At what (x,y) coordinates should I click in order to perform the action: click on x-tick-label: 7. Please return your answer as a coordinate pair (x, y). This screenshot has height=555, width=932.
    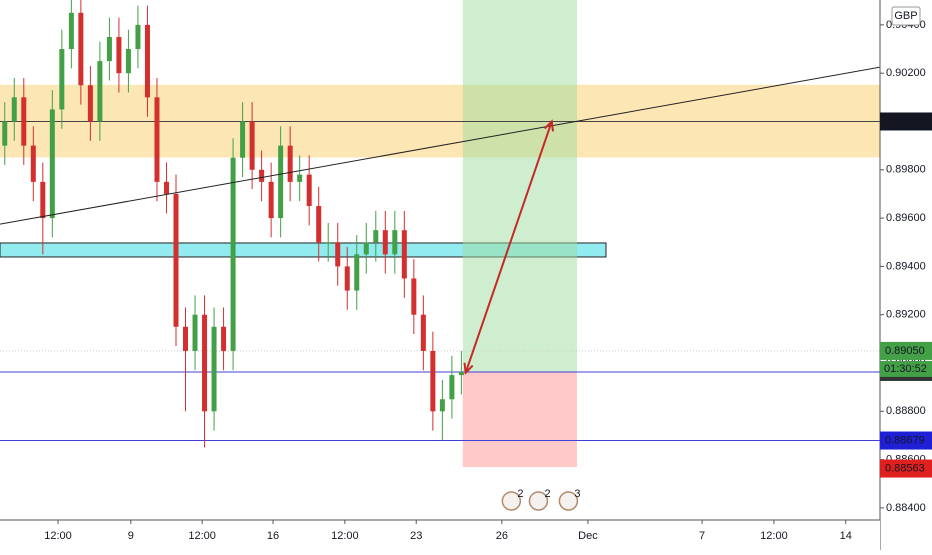
    Looking at the image, I should click on (702, 536).